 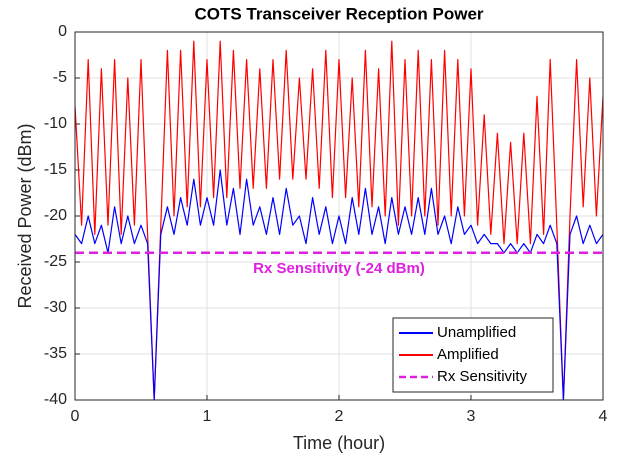 What do you see at coordinates (468, 354) in the screenshot?
I see `legend-label: Amplified` at bounding box center [468, 354].